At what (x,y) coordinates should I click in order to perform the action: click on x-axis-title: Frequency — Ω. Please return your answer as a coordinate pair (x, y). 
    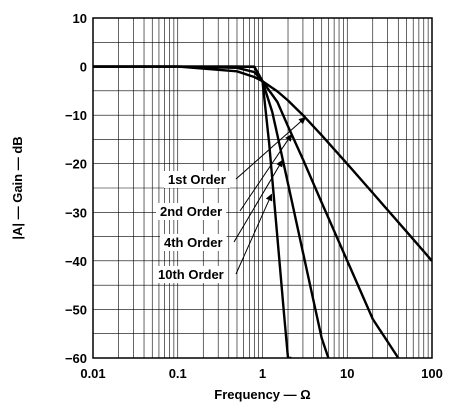
    Looking at the image, I should click on (262, 394).